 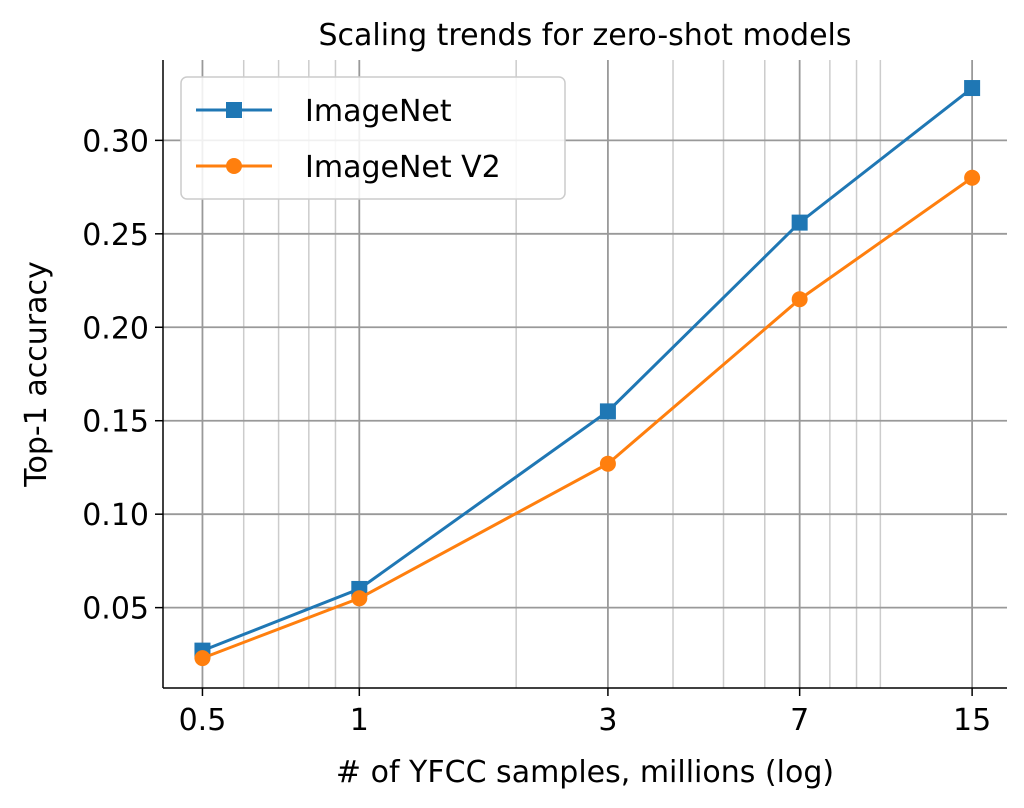 I want to click on y-tick-label: 0.10, so click(x=115, y=515).